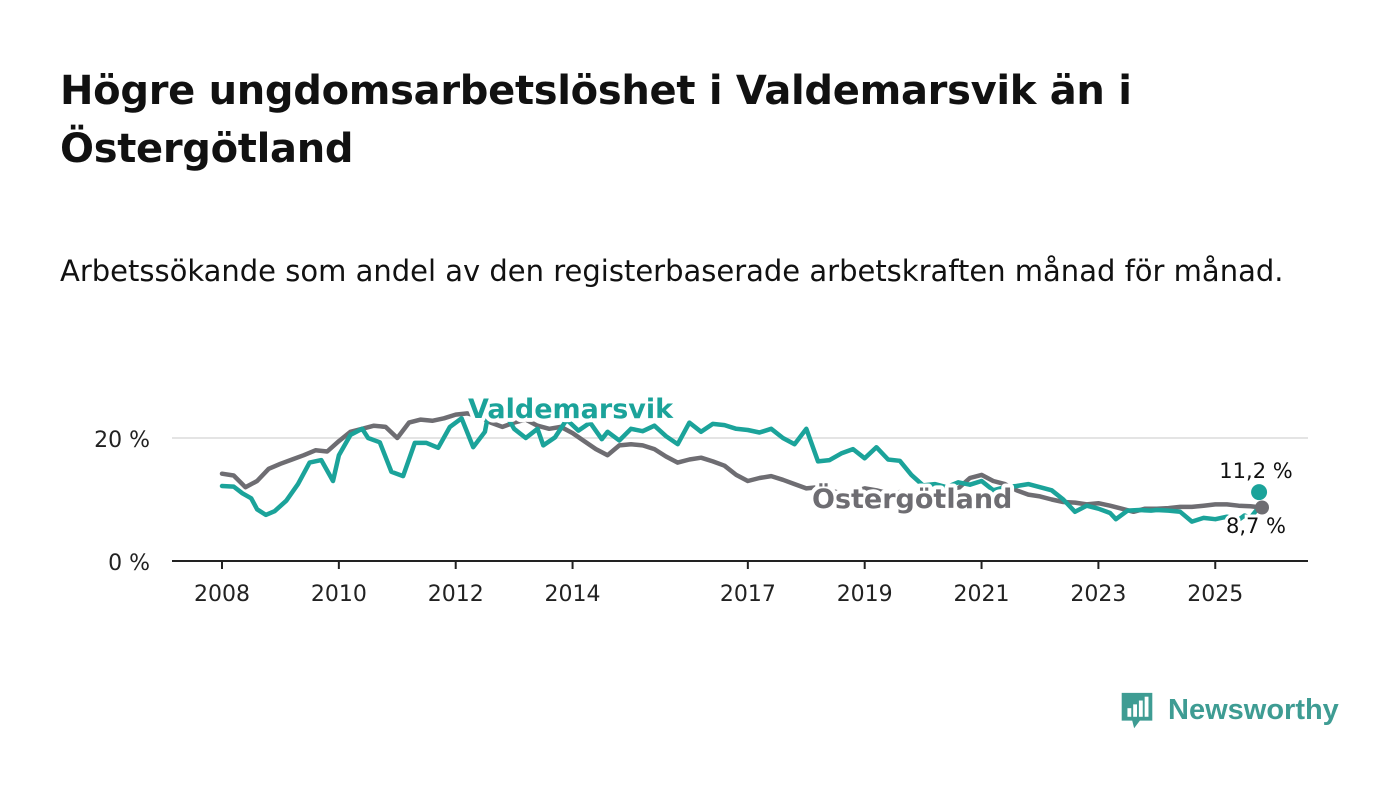 This screenshot has width=1400, height=794. What do you see at coordinates (912, 498) in the screenshot?
I see `series-label-ostergotland: Östergötland` at bounding box center [912, 498].